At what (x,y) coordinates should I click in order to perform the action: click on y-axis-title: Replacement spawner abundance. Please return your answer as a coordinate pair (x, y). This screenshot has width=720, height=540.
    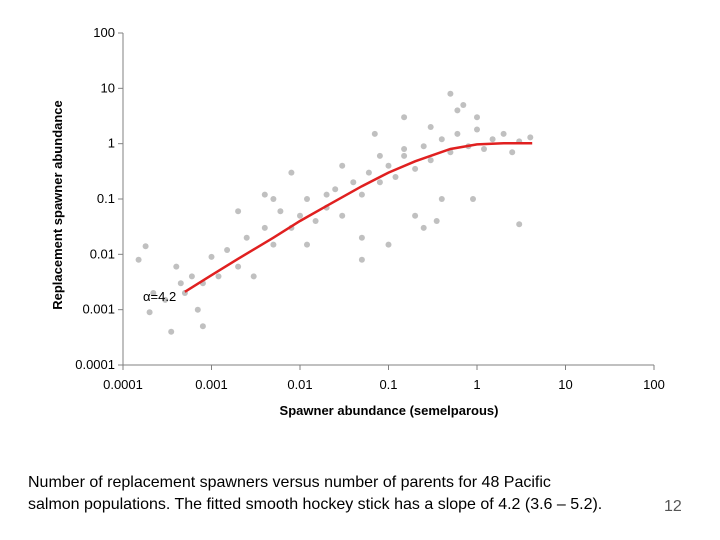
    Looking at the image, I should click on (57, 205).